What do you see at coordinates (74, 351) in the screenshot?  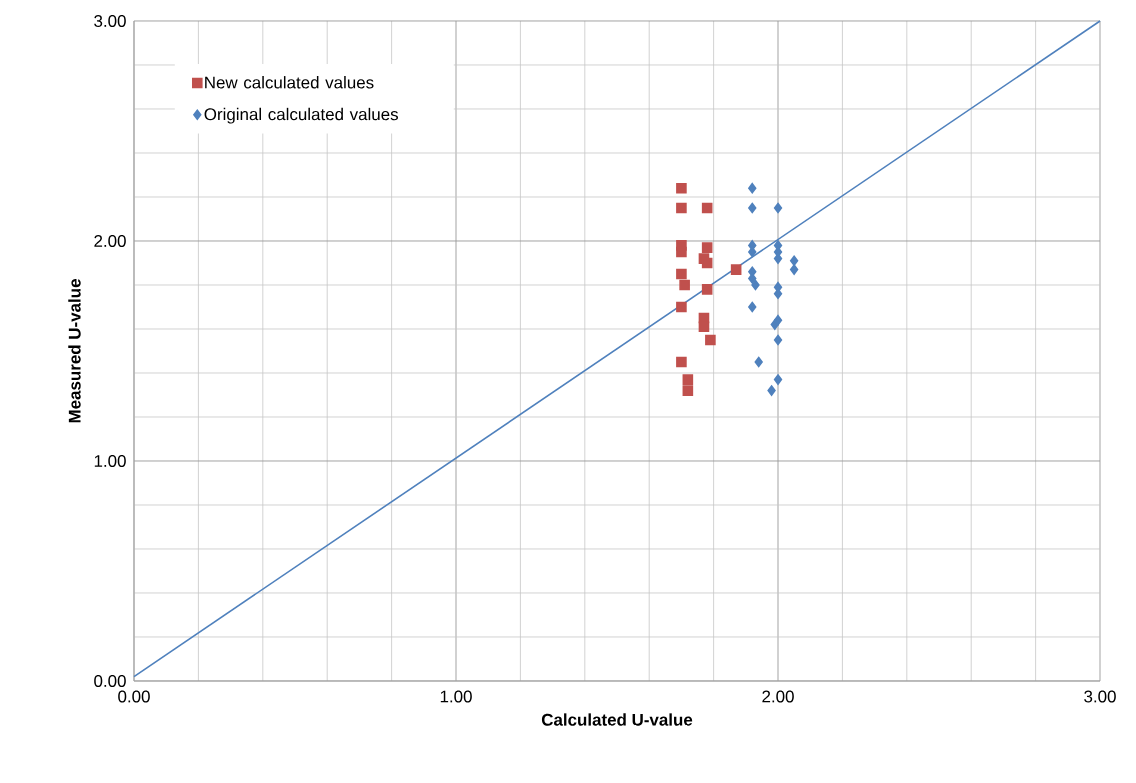 I see `y-axis-title: Measured U-value` at bounding box center [74, 351].